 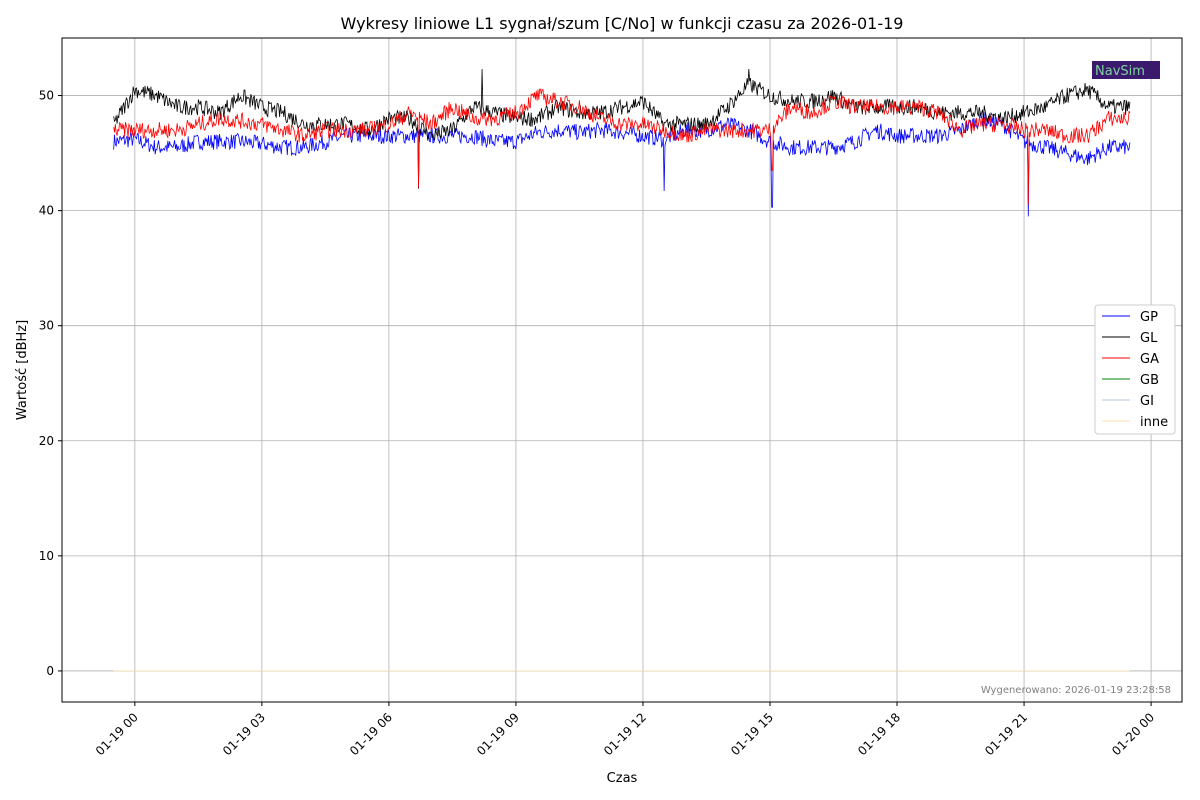 I want to click on logo-background, so click(x=1126, y=70).